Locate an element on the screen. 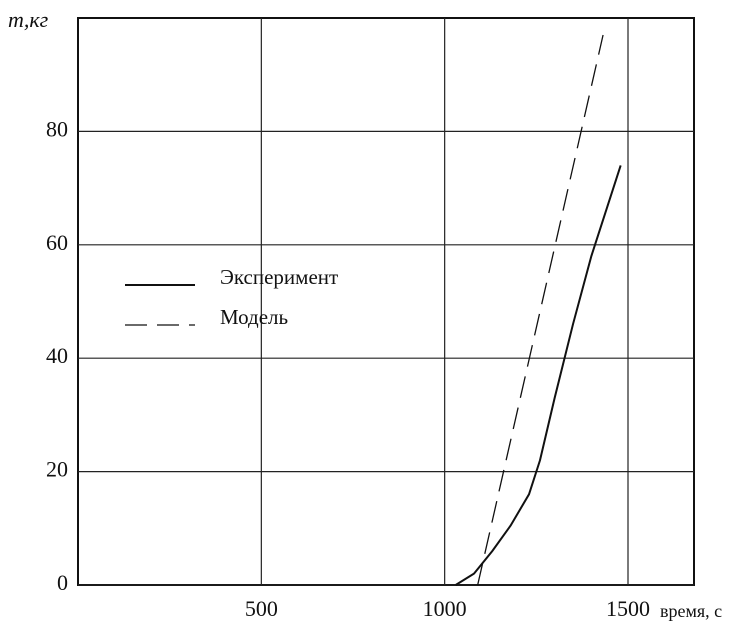 The image size is (756, 642). y-tick-label: 40 is located at coordinates (57, 355).